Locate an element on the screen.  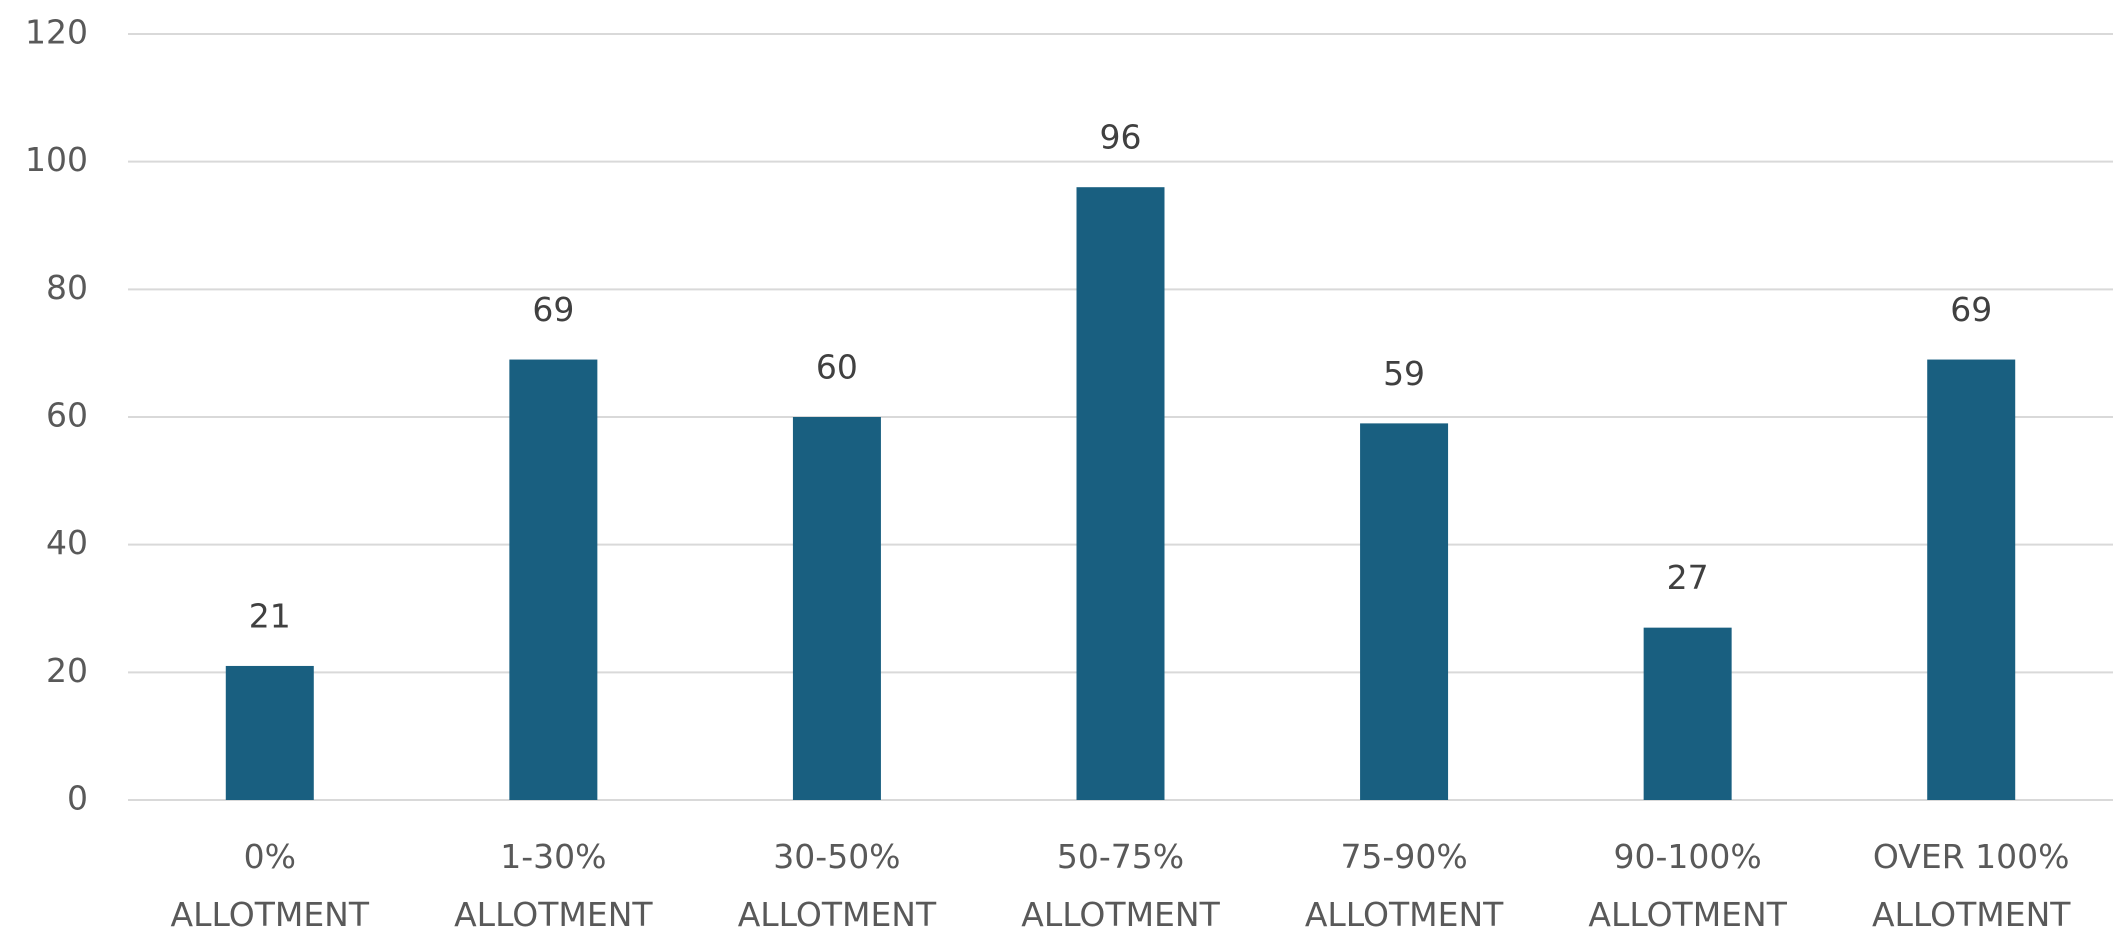
x-tick-label-line: 30-50% is located at coordinates (836, 856).